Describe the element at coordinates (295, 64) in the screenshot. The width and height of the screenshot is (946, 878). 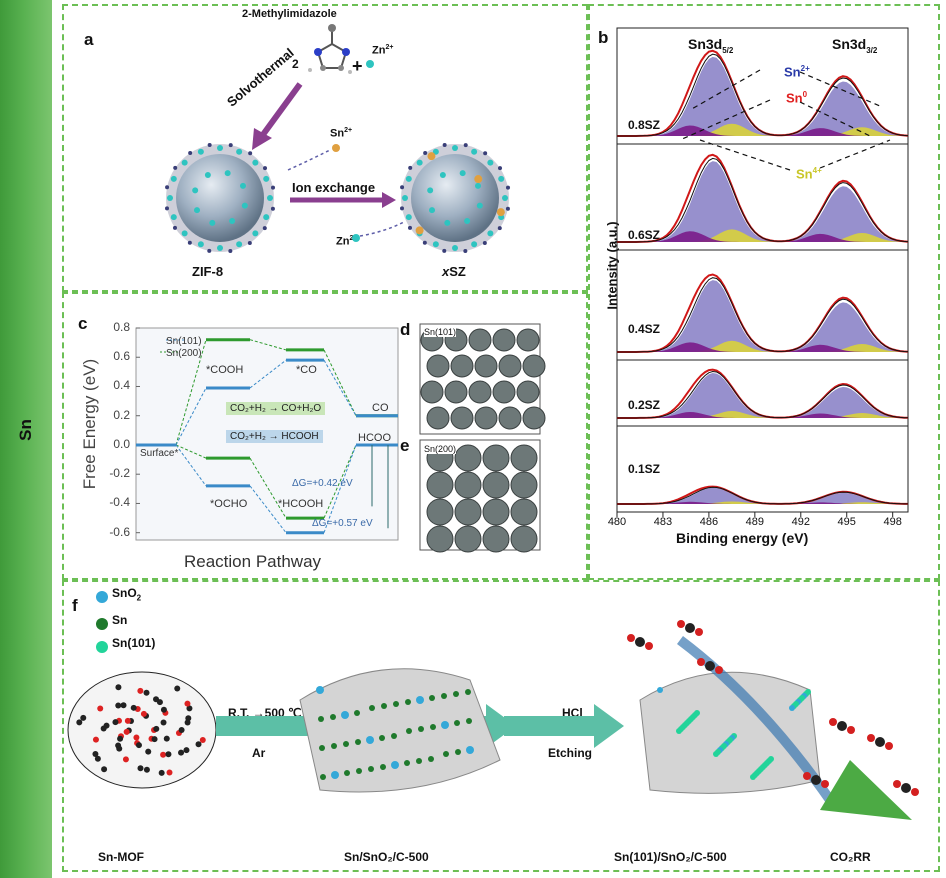
I see `coefficient-2: 2` at that location.